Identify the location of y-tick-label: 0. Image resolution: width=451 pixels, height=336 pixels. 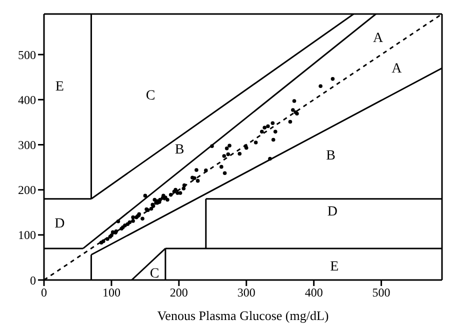
(33, 280).